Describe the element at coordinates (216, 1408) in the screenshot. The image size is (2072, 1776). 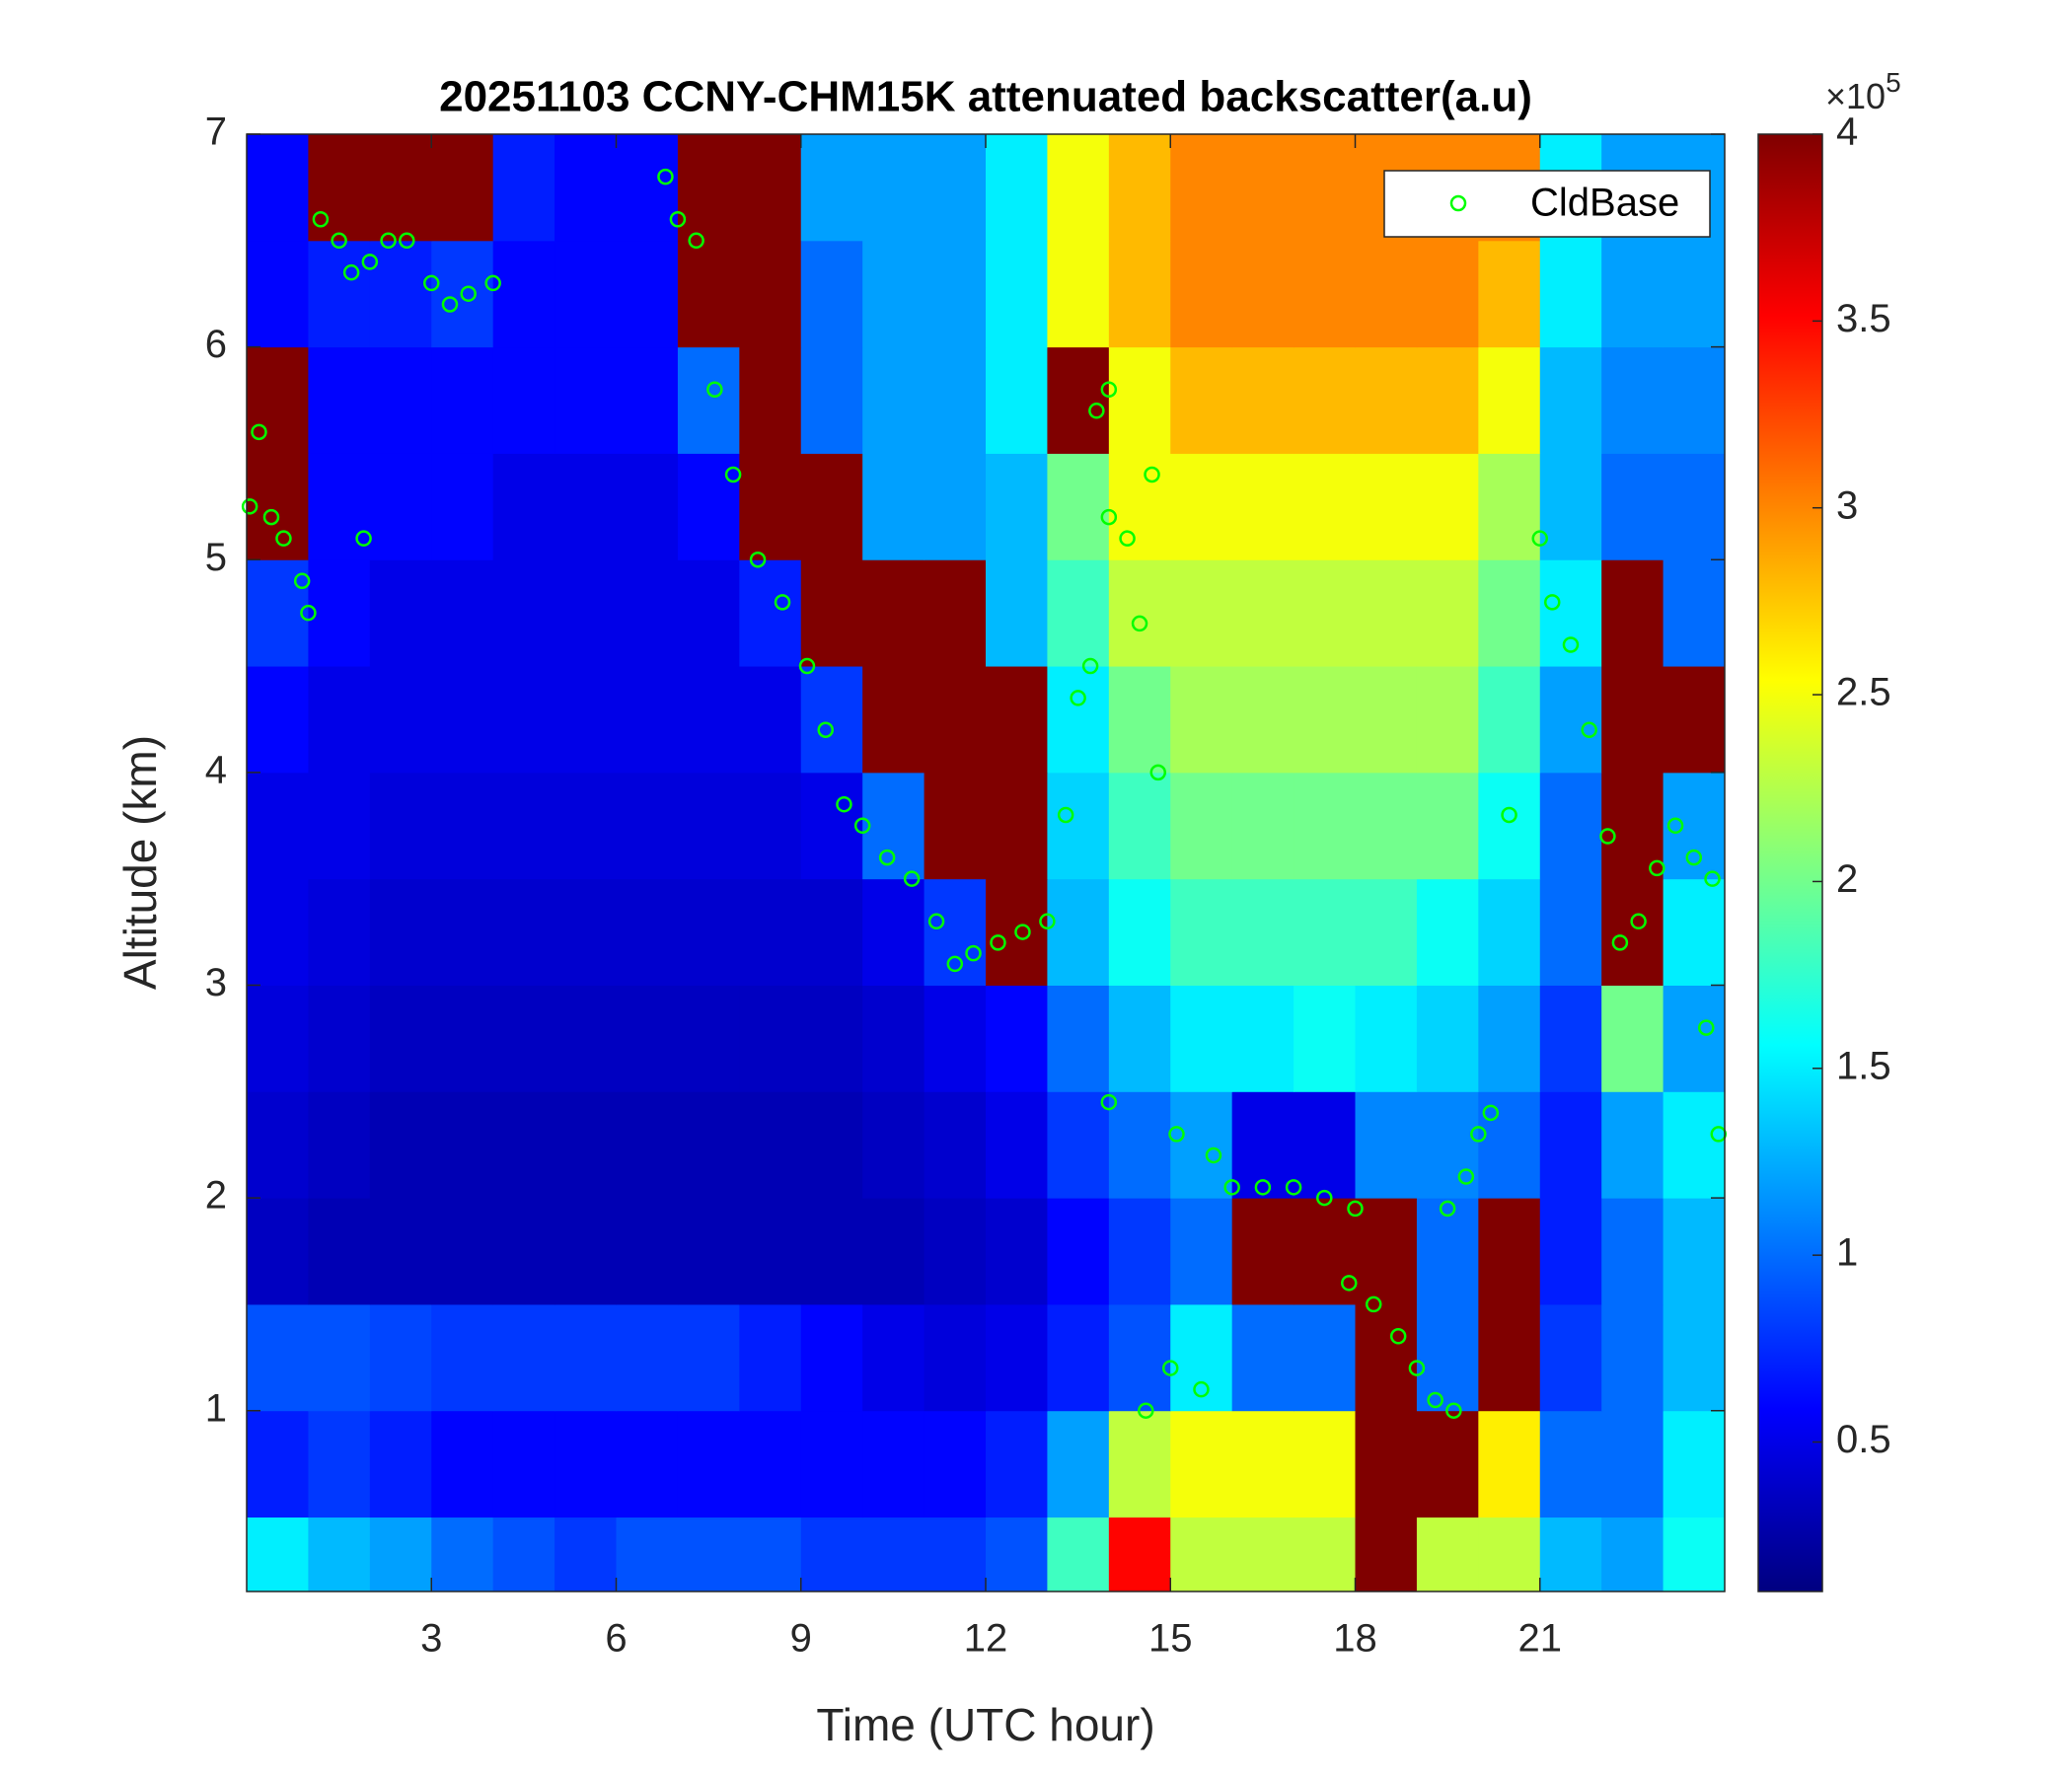
I see `y-tick-label: 1` at that location.